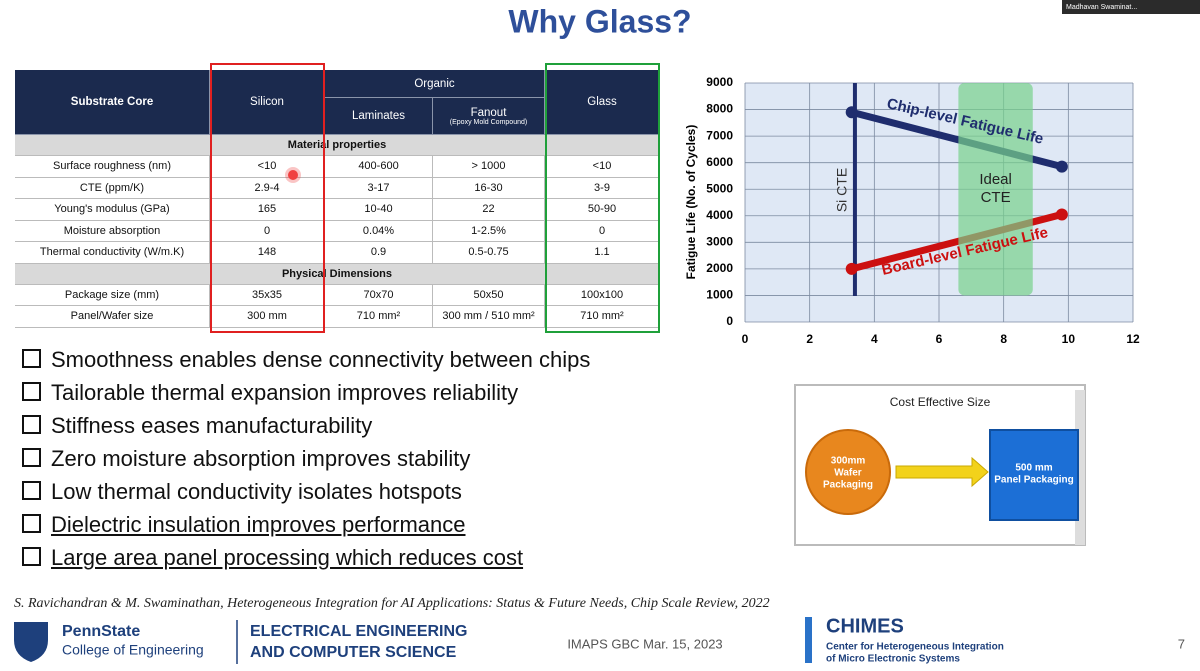 This screenshot has width=1200, height=671. What do you see at coordinates (112, 295) in the screenshot?
I see `table-cell: Package size (mm)` at bounding box center [112, 295].